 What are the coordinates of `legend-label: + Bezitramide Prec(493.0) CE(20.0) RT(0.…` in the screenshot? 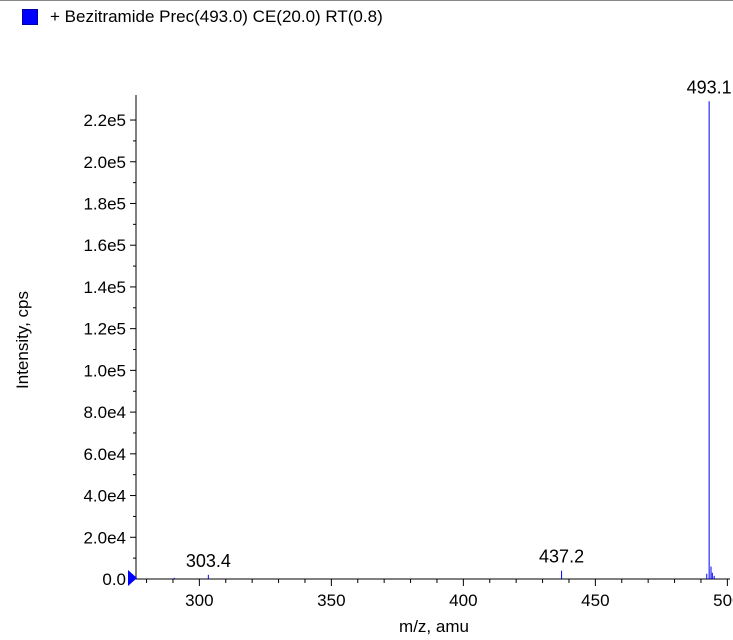 It's located at (216, 16).